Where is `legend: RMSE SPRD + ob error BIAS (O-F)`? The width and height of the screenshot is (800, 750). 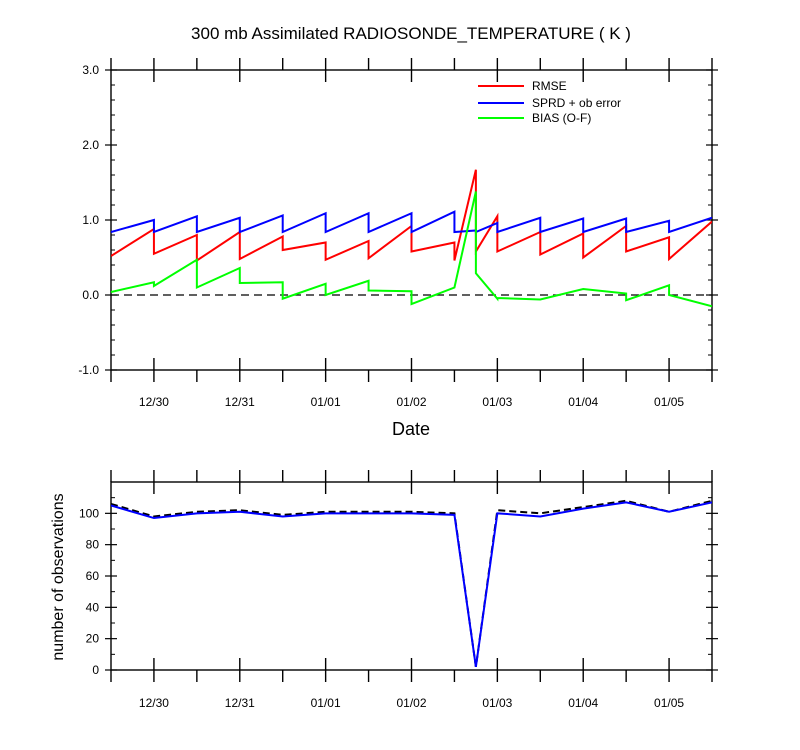
legend: RMSE SPRD + ob error BIAS (O-F) is located at coordinates (549, 102).